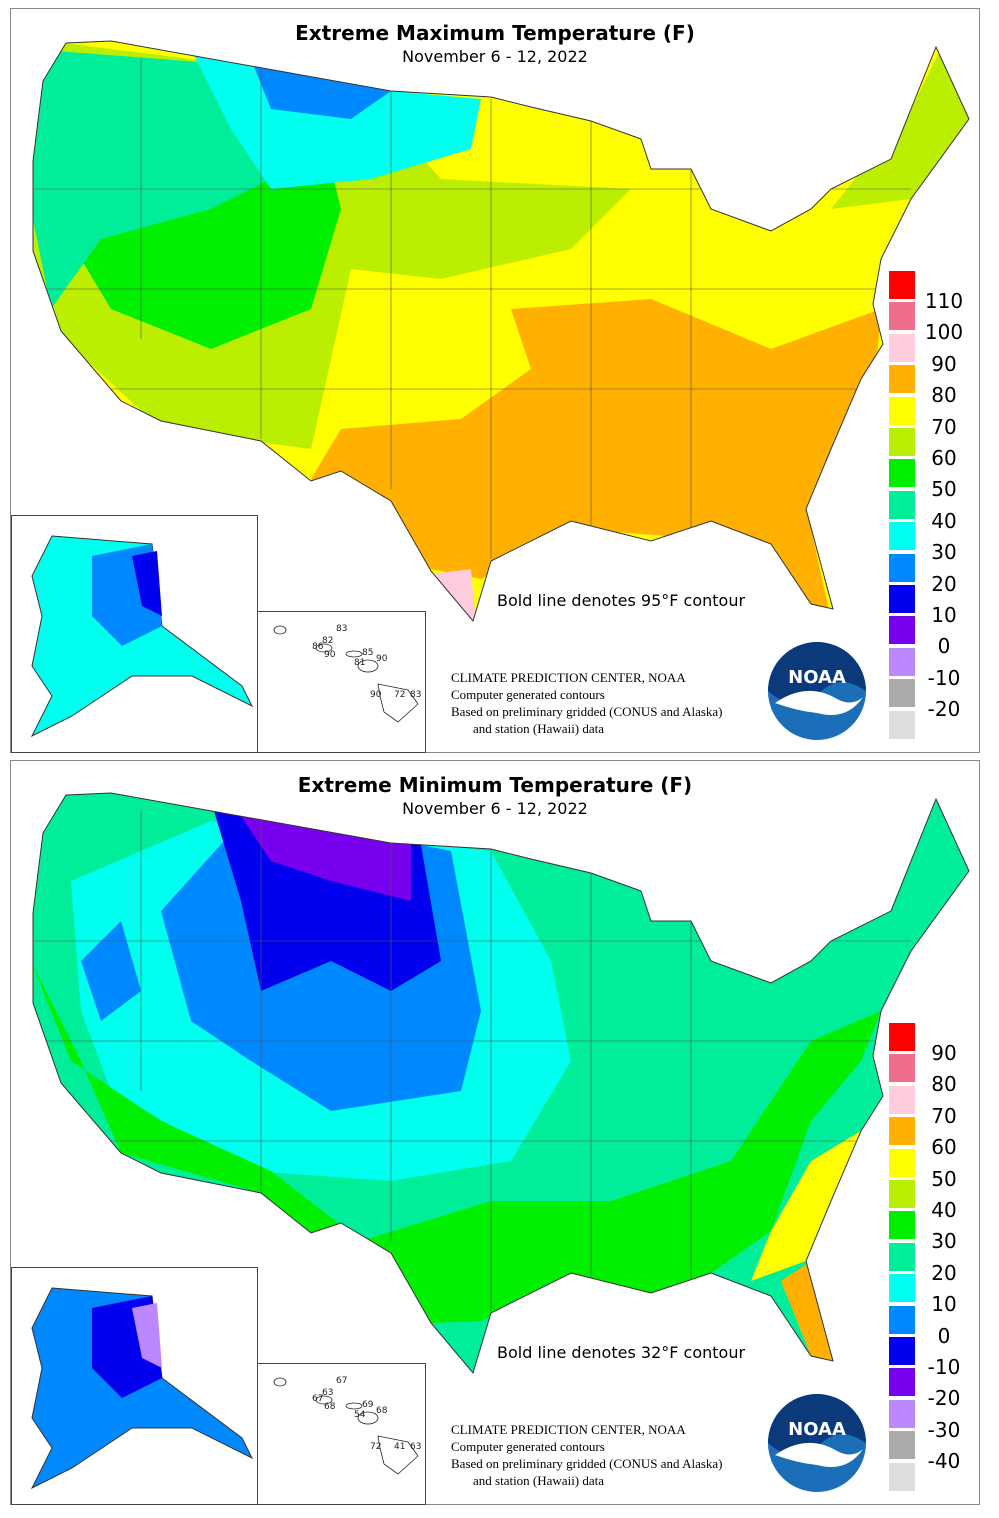  What do you see at coordinates (360, 663) in the screenshot?
I see `hawaii-station-value: 81` at bounding box center [360, 663].